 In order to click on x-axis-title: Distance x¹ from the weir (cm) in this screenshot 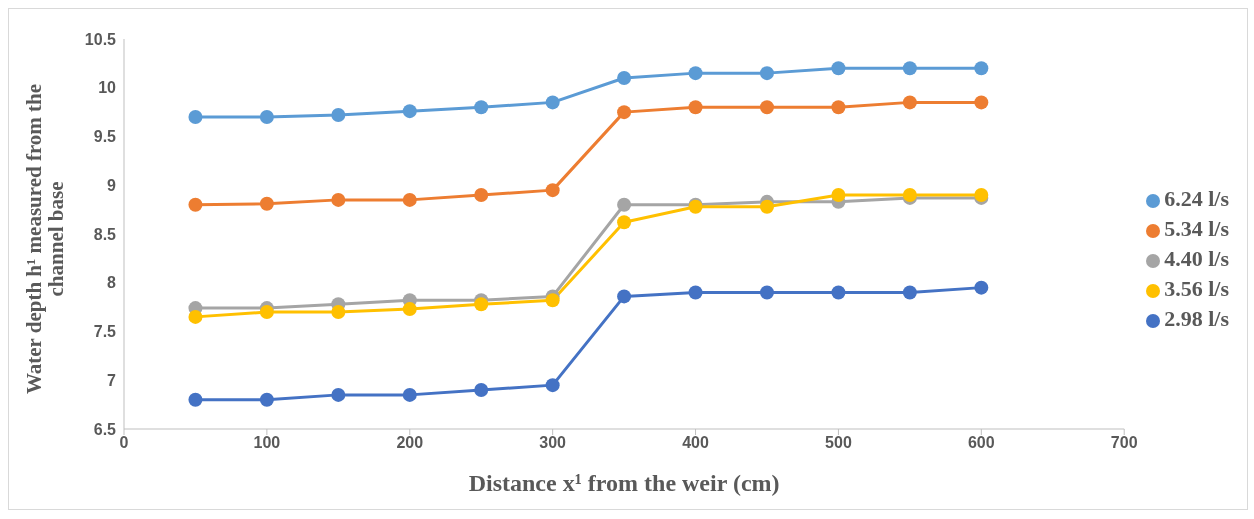, I will do `click(624, 483)`.